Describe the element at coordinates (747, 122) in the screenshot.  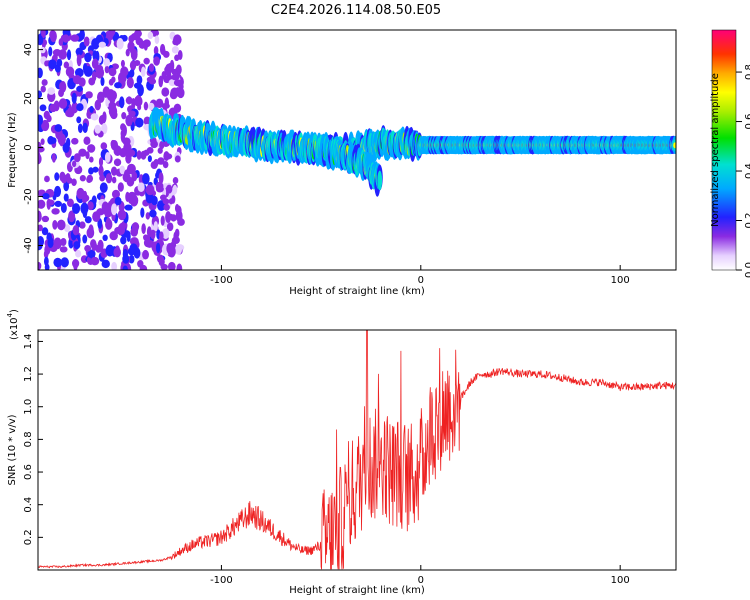
I see `colorbar-tick-label: 0.6` at that location.